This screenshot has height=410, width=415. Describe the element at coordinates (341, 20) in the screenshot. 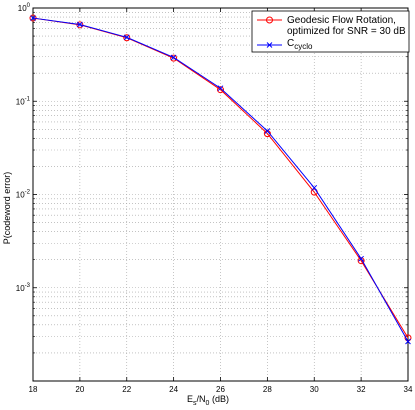

I see `legend-label-geodesic-line1: Geodesic Flow Rotation,` at that location.